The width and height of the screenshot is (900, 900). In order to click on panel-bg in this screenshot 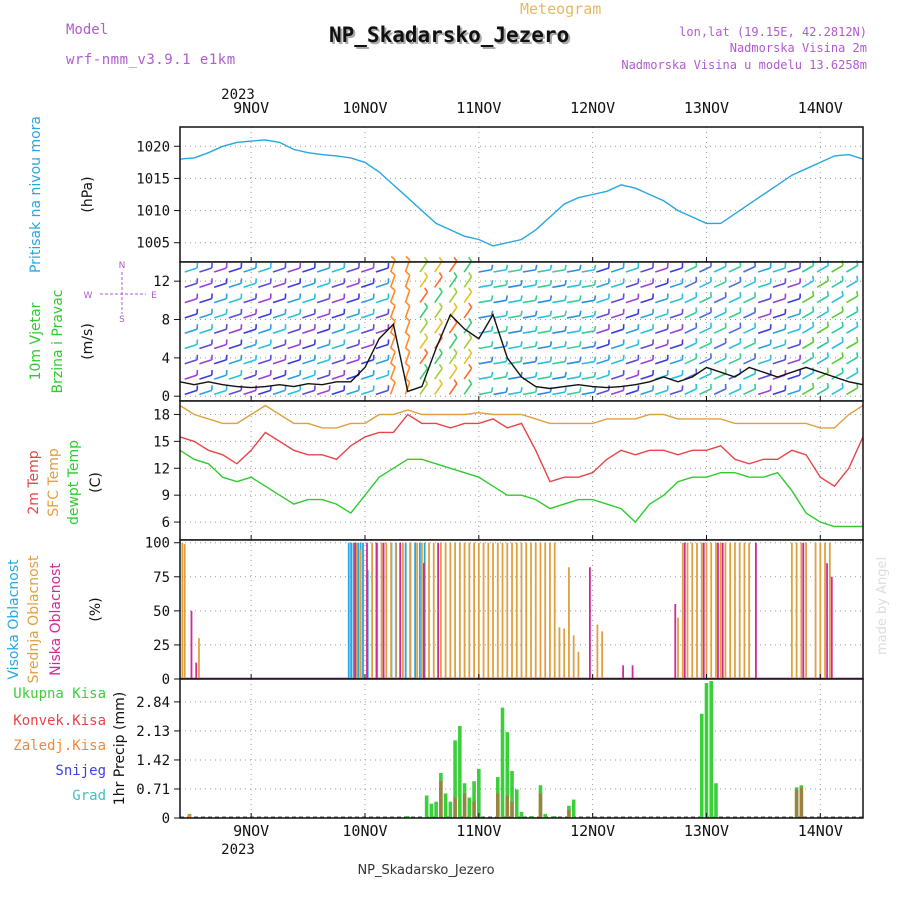, I will do `click(521, 194)`.